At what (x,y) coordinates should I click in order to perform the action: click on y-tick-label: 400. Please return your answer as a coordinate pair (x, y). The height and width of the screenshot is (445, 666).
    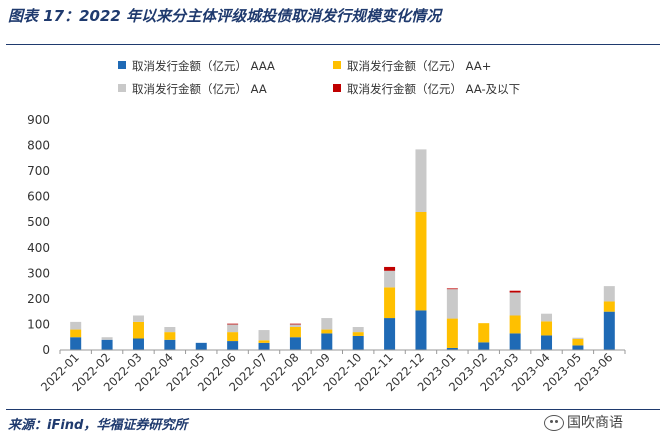
    Looking at the image, I should click on (38, 248).